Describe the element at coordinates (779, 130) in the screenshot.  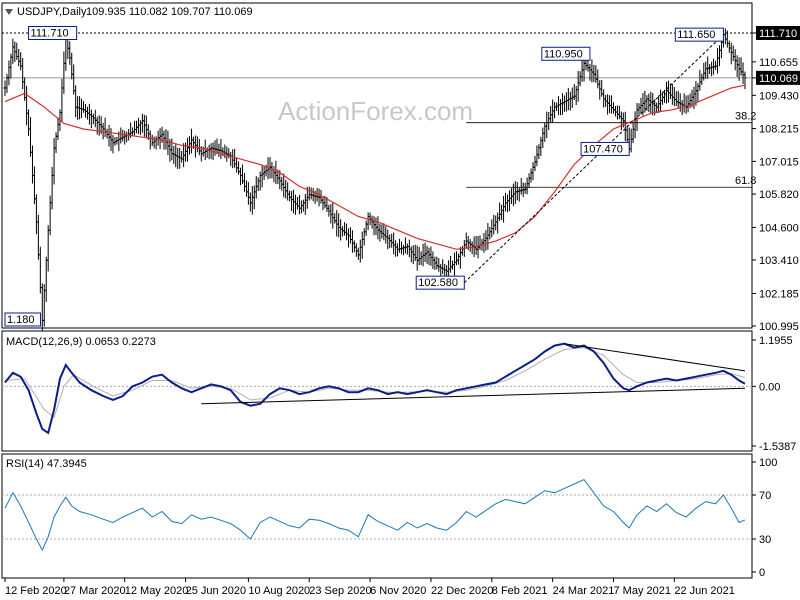
I see `price-tick-label: 108.215` at that location.